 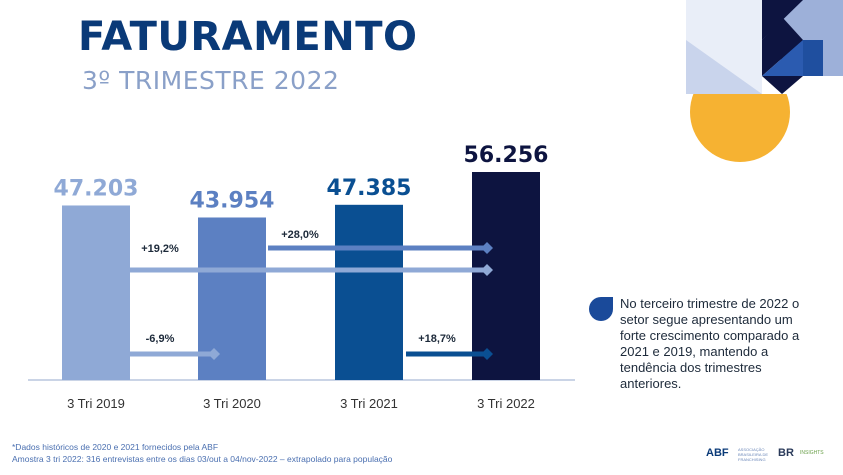 I want to click on blue-triangle-decoration, so click(x=782, y=58).